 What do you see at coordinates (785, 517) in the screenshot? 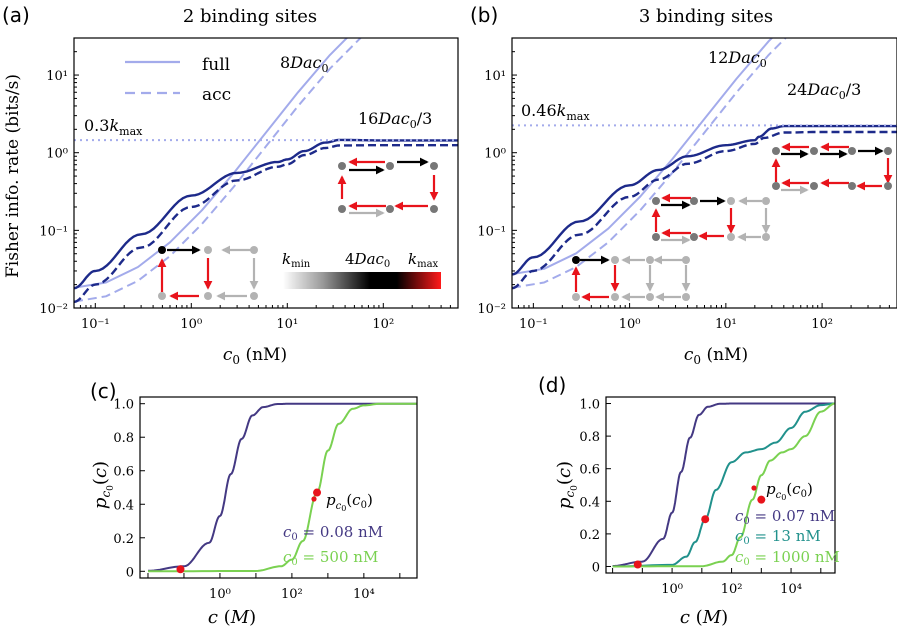
I see `legend-series-d-0: c0 = 0.07 nM` at bounding box center [785, 517].